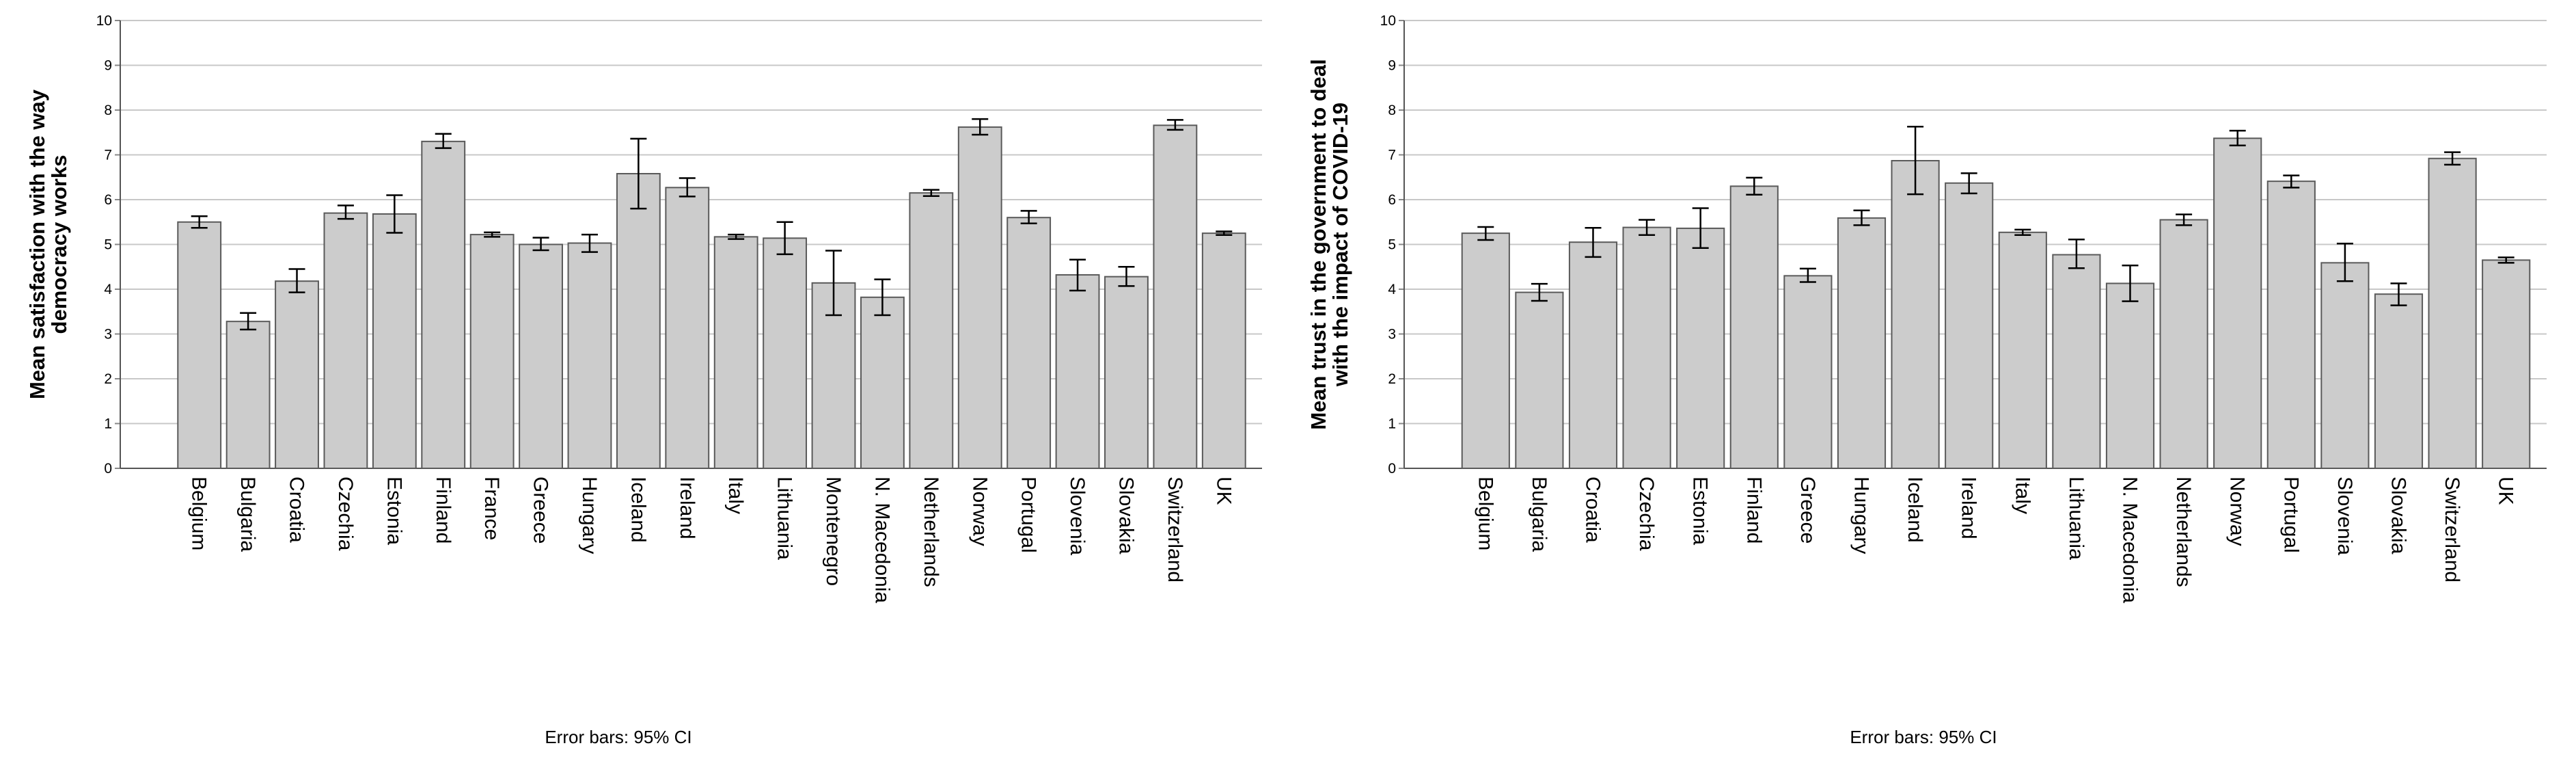 This screenshot has width=2576, height=763. Describe the element at coordinates (37, 244) in the screenshot. I see `y-axis-label-line: Mean satisfaction with the way` at that location.